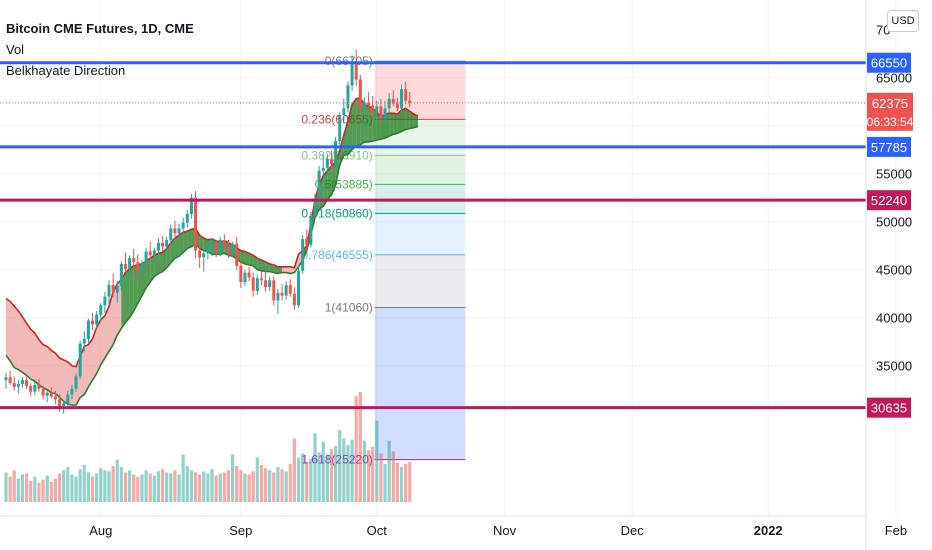  What do you see at coordinates (903, 21) in the screenshot?
I see `currency-button: USD` at bounding box center [903, 21].